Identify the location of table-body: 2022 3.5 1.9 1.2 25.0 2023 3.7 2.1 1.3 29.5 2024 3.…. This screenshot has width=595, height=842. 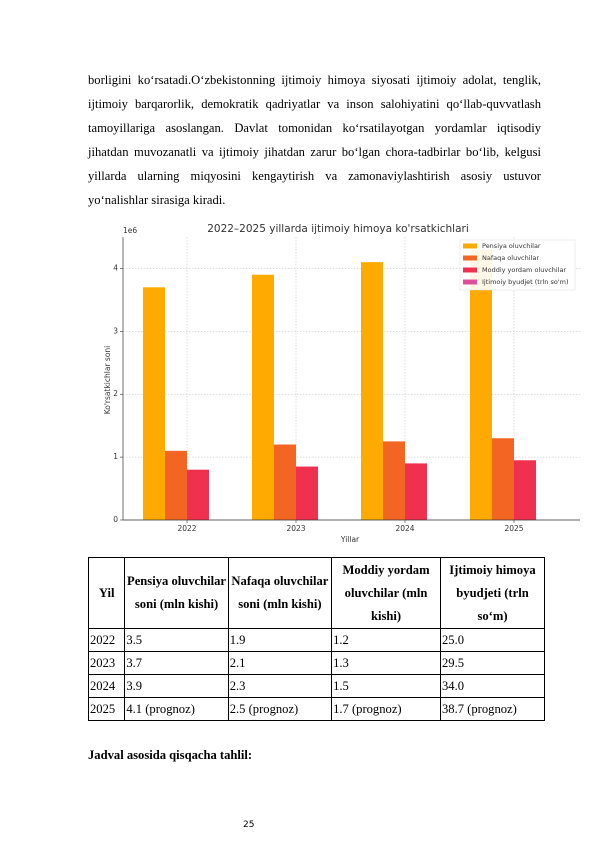
(316, 674).